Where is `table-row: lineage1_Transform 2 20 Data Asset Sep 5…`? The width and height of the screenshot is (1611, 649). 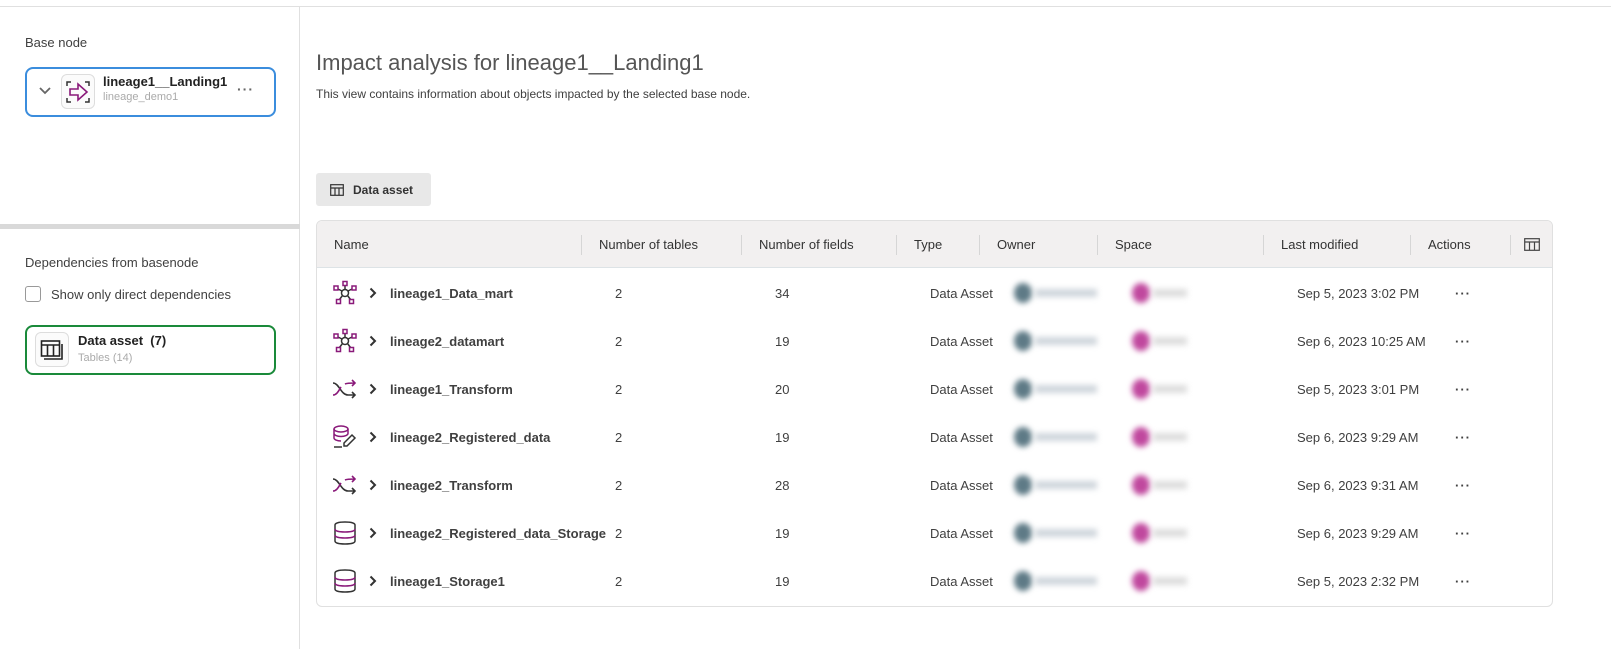 table-row: lineage1_Transform 2 20 Data Asset Sep 5… is located at coordinates (934, 389).